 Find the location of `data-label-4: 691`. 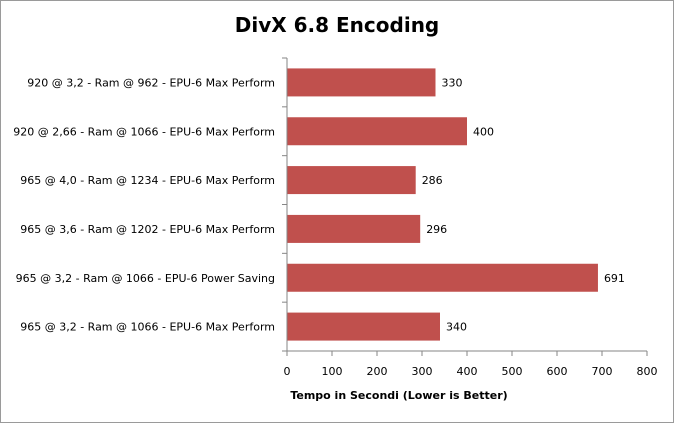

data-label-4: 691 is located at coordinates (614, 278).